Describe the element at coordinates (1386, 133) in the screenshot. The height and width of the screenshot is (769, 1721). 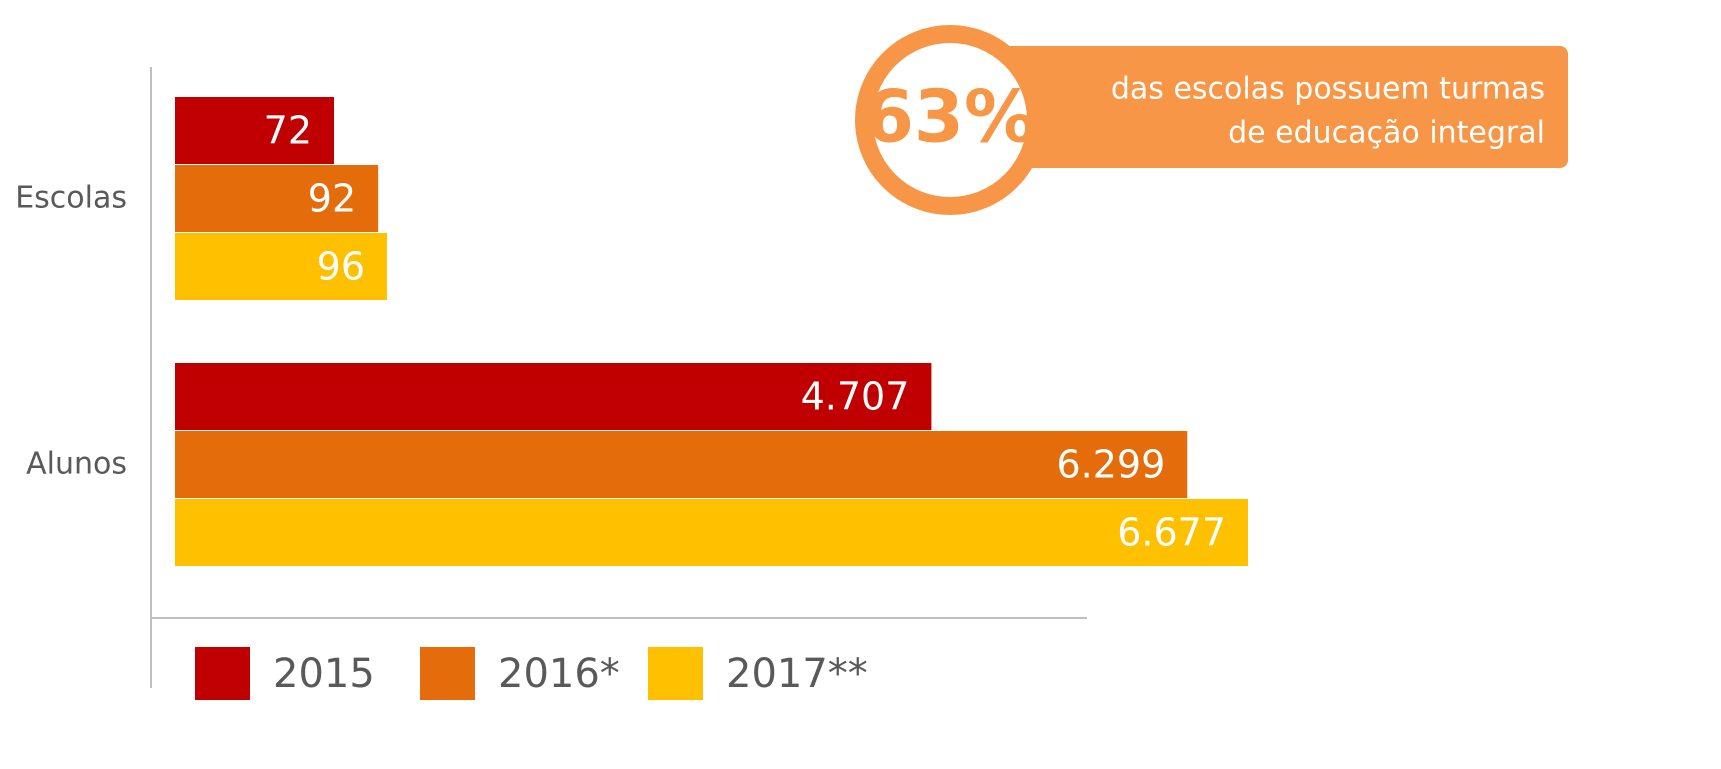
I see `callout-text: de educação integral` at that location.